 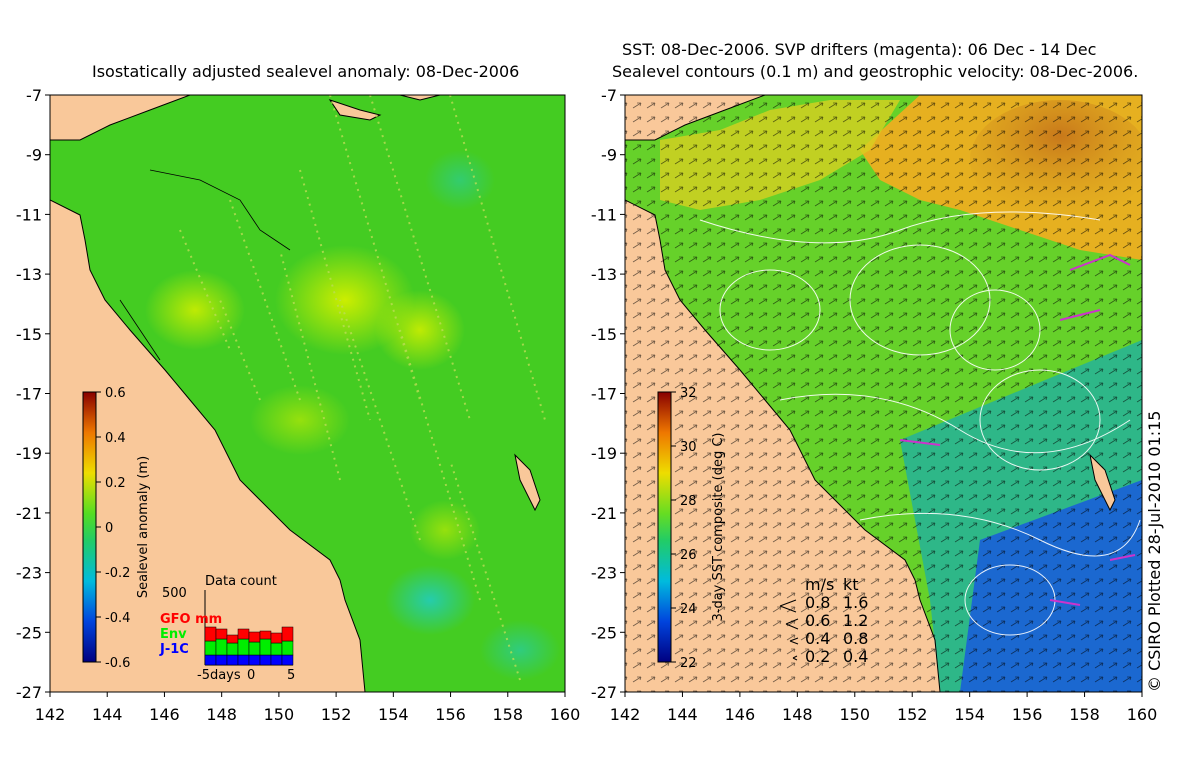 I want to click on credit-label: © CSIRO Plotted 28-Jul-2010 01:15, so click(x=1154, y=551).